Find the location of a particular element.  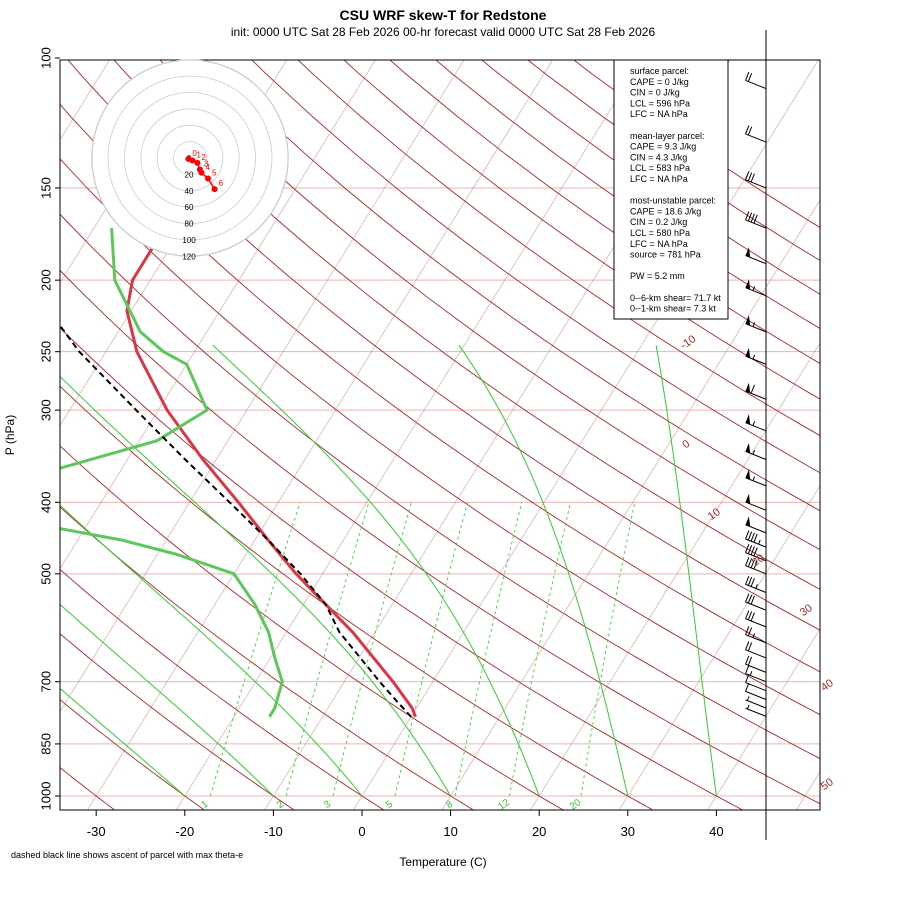

isotherm-label: 30 is located at coordinates (806, 610).